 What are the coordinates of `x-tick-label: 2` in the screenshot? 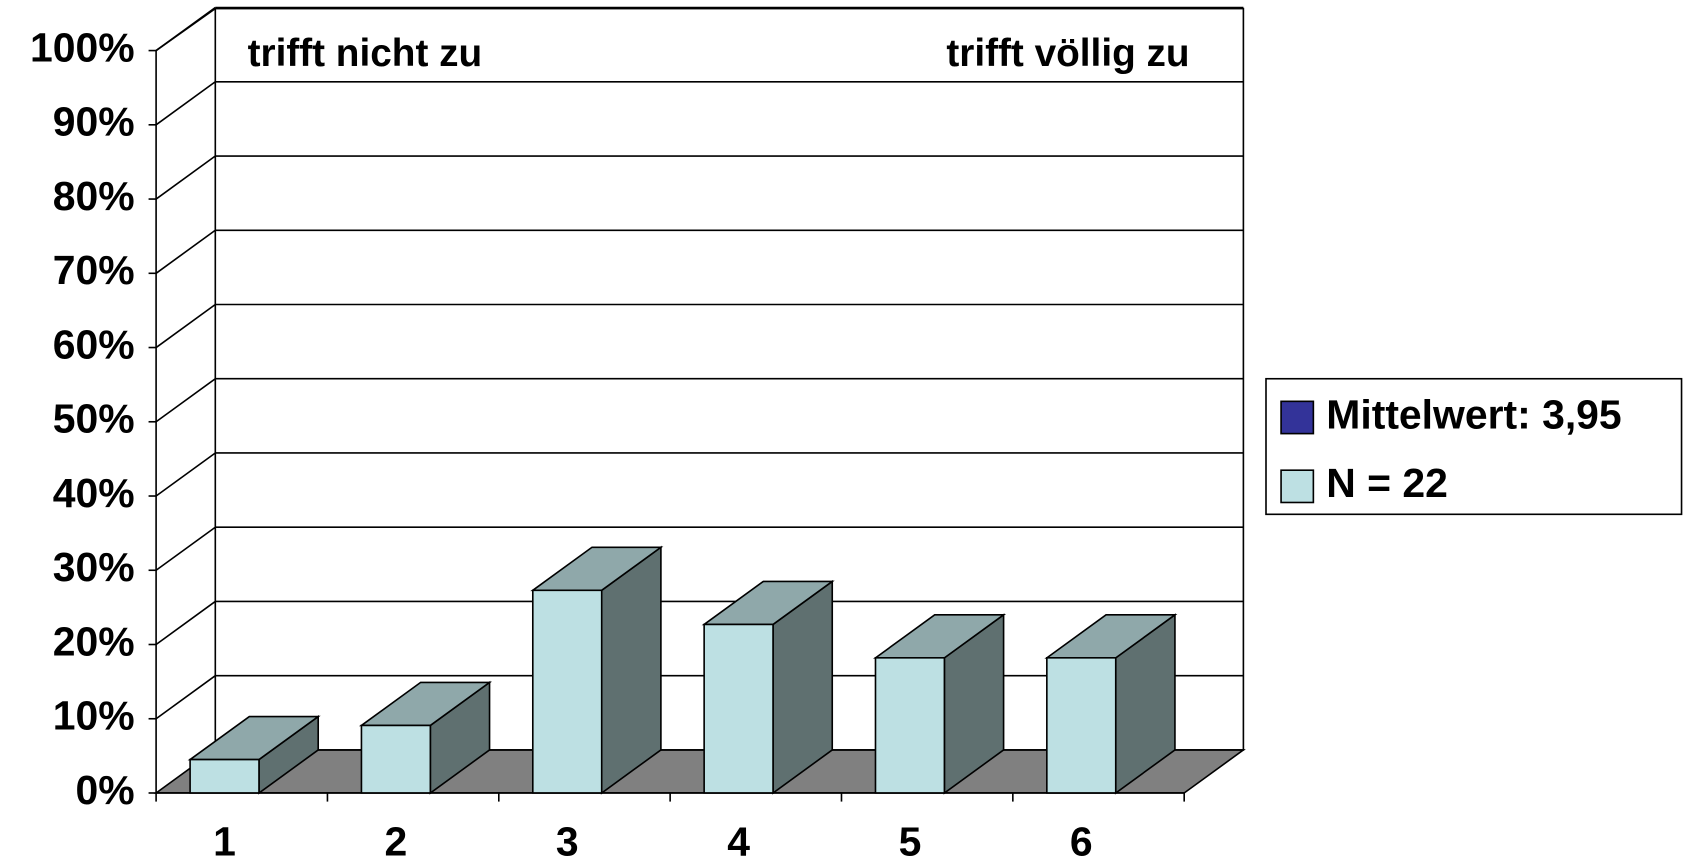 It's located at (396, 841).